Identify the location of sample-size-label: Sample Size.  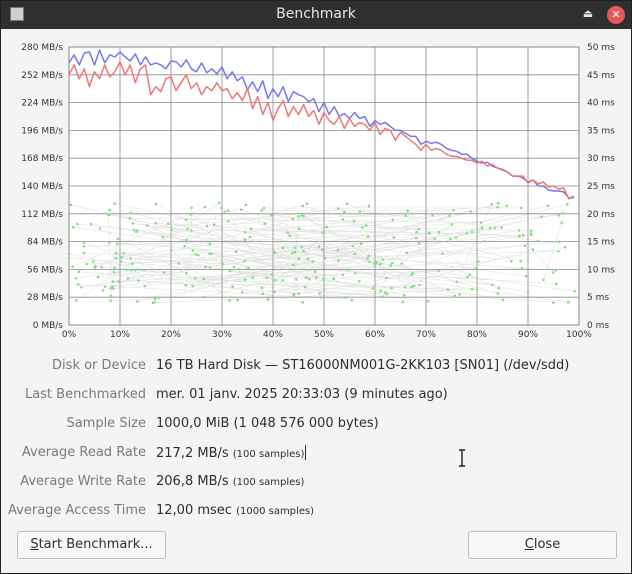
(106, 423).